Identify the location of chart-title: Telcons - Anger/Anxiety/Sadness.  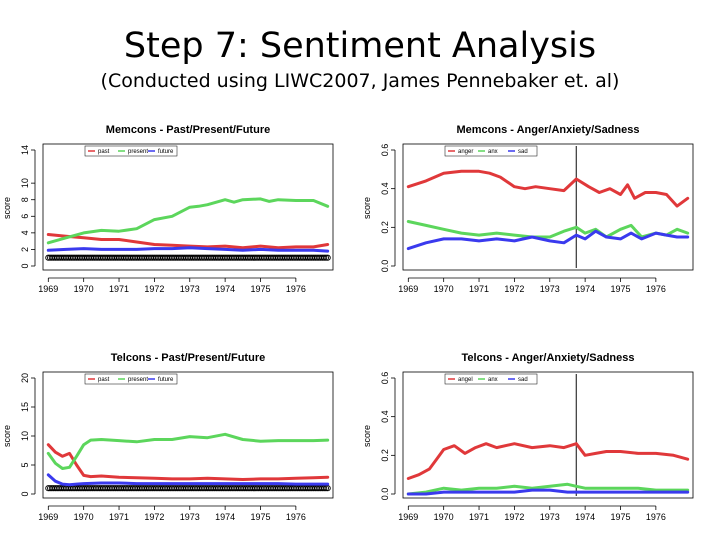
(548, 358).